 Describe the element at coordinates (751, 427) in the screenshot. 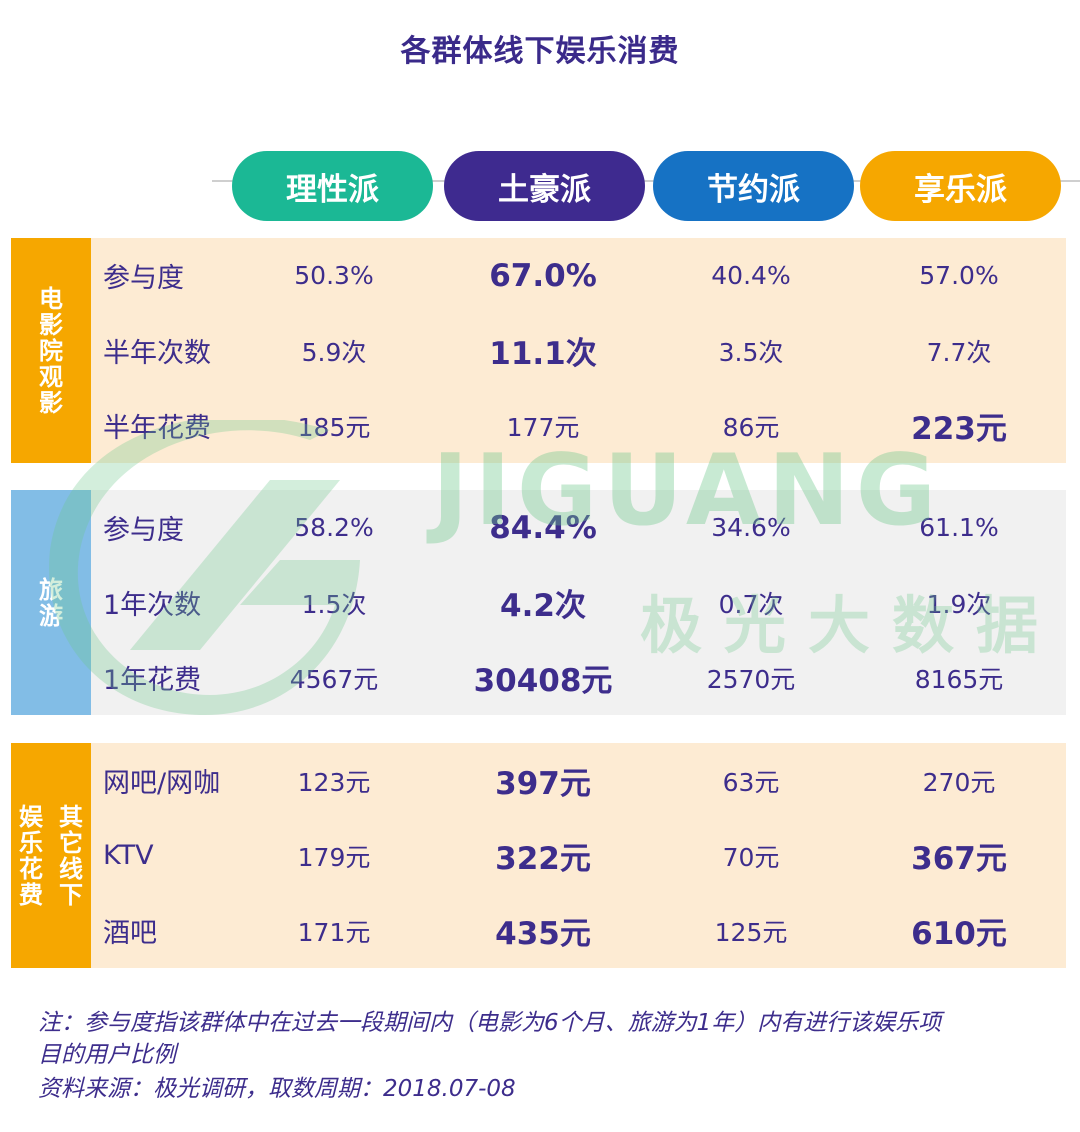

I see `value-cell: 86元` at that location.